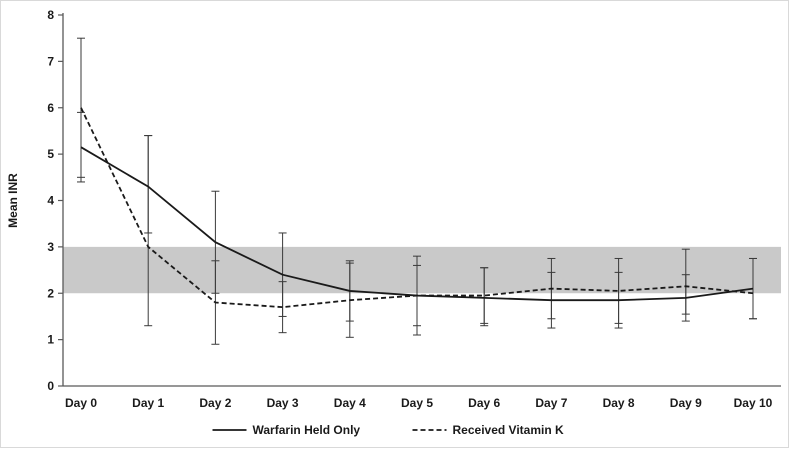 The image size is (789, 449). Describe the element at coordinates (215, 403) in the screenshot. I see `x-tick-label: Day 2` at that location.